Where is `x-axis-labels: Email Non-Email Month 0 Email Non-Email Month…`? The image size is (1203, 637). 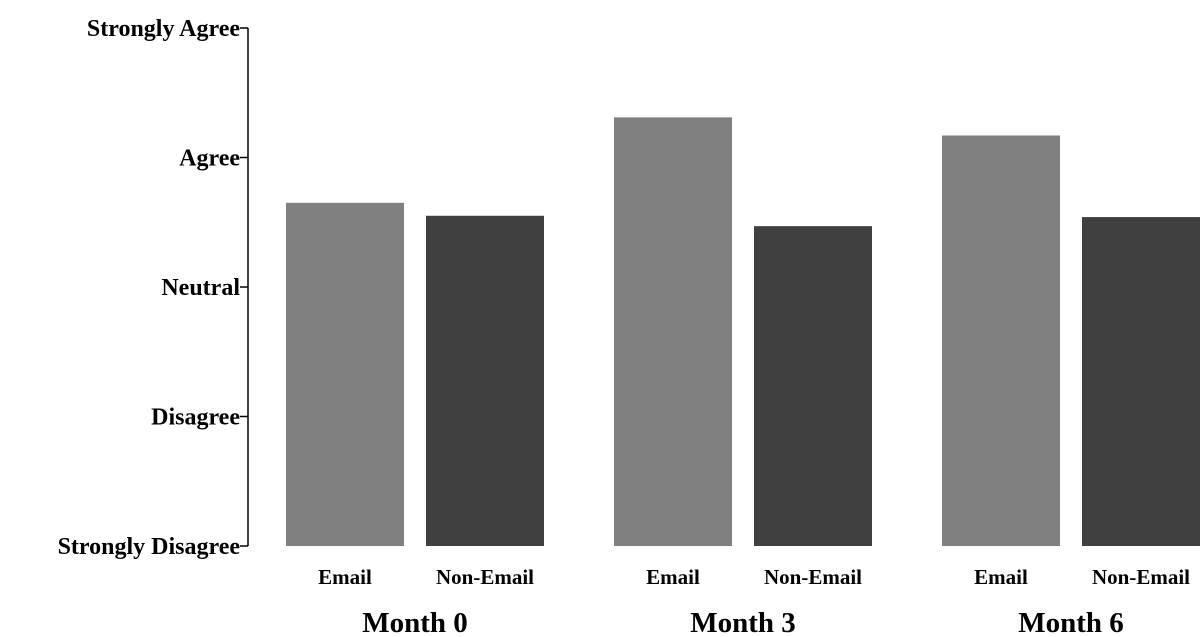
x-axis-labels: Email Non-Email Month 0 Email Non-Email Month… is located at coordinates (754, 601).